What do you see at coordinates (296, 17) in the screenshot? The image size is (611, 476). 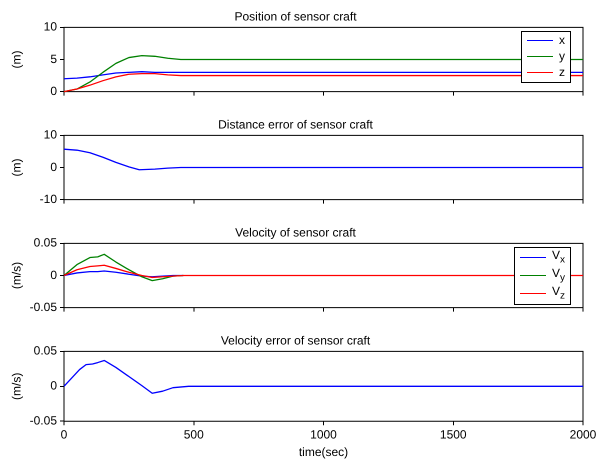 I see `chart-title: Position of sensor craft` at bounding box center [296, 17].